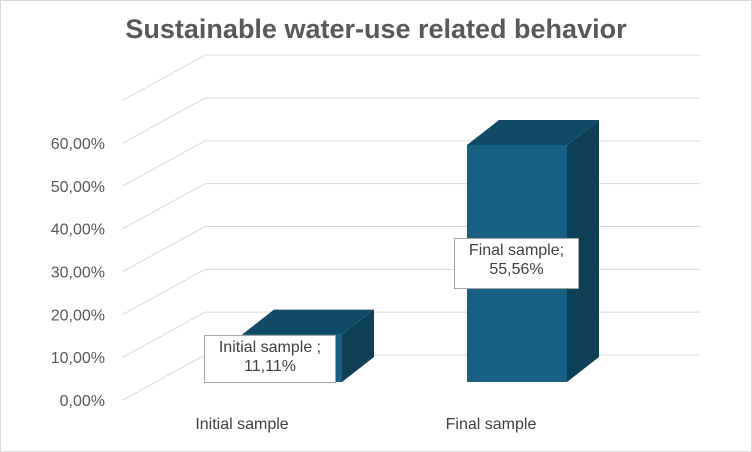  What do you see at coordinates (78, 273) in the screenshot?
I see `y-tick-label: 30,00%` at bounding box center [78, 273].